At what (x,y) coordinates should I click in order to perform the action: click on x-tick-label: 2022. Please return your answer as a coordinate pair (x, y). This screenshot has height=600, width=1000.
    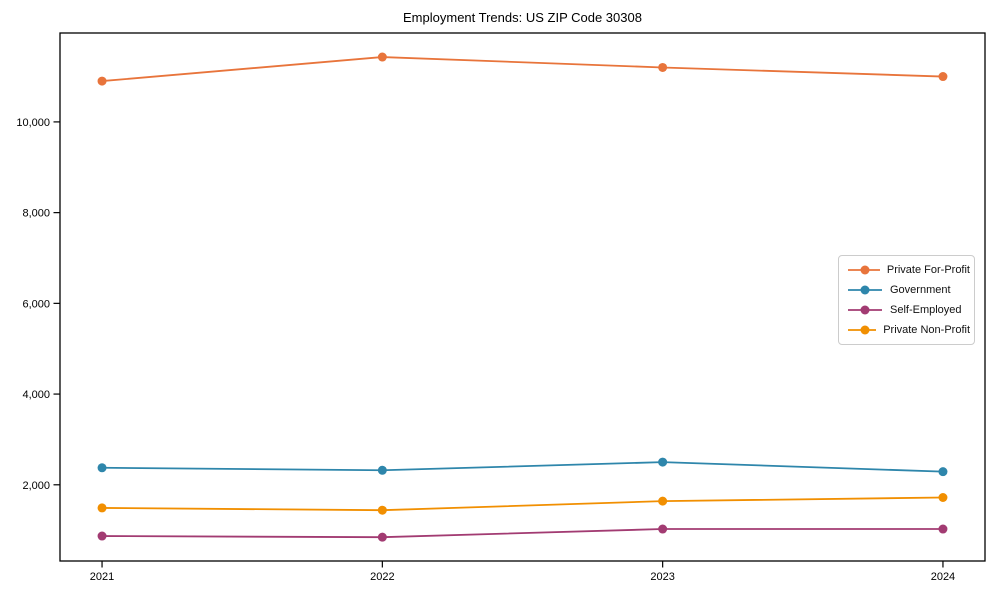
    Looking at the image, I should click on (382, 577).